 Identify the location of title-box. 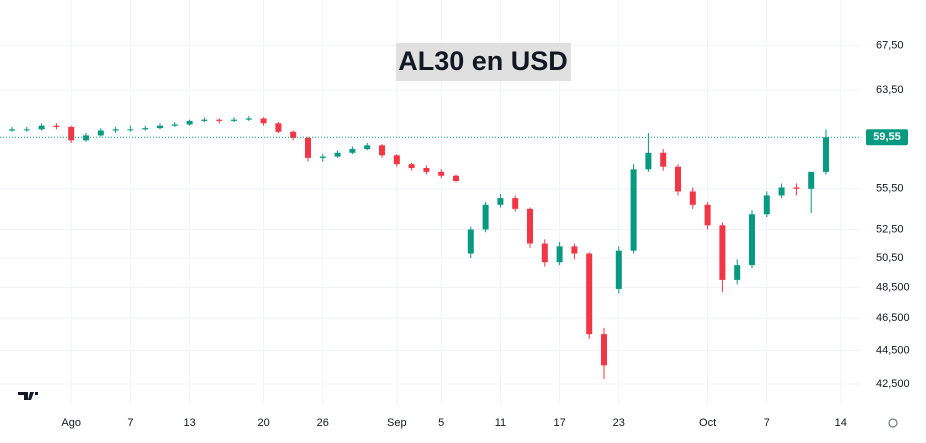
(483, 62).